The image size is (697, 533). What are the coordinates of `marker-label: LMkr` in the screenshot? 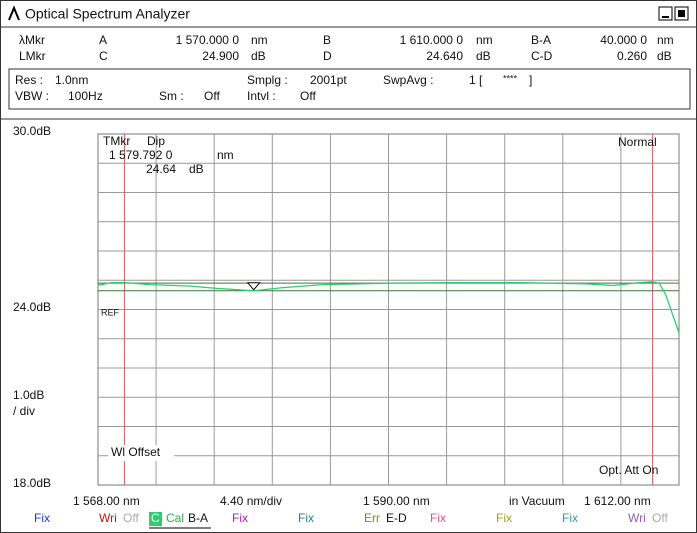 It's located at (32, 56).